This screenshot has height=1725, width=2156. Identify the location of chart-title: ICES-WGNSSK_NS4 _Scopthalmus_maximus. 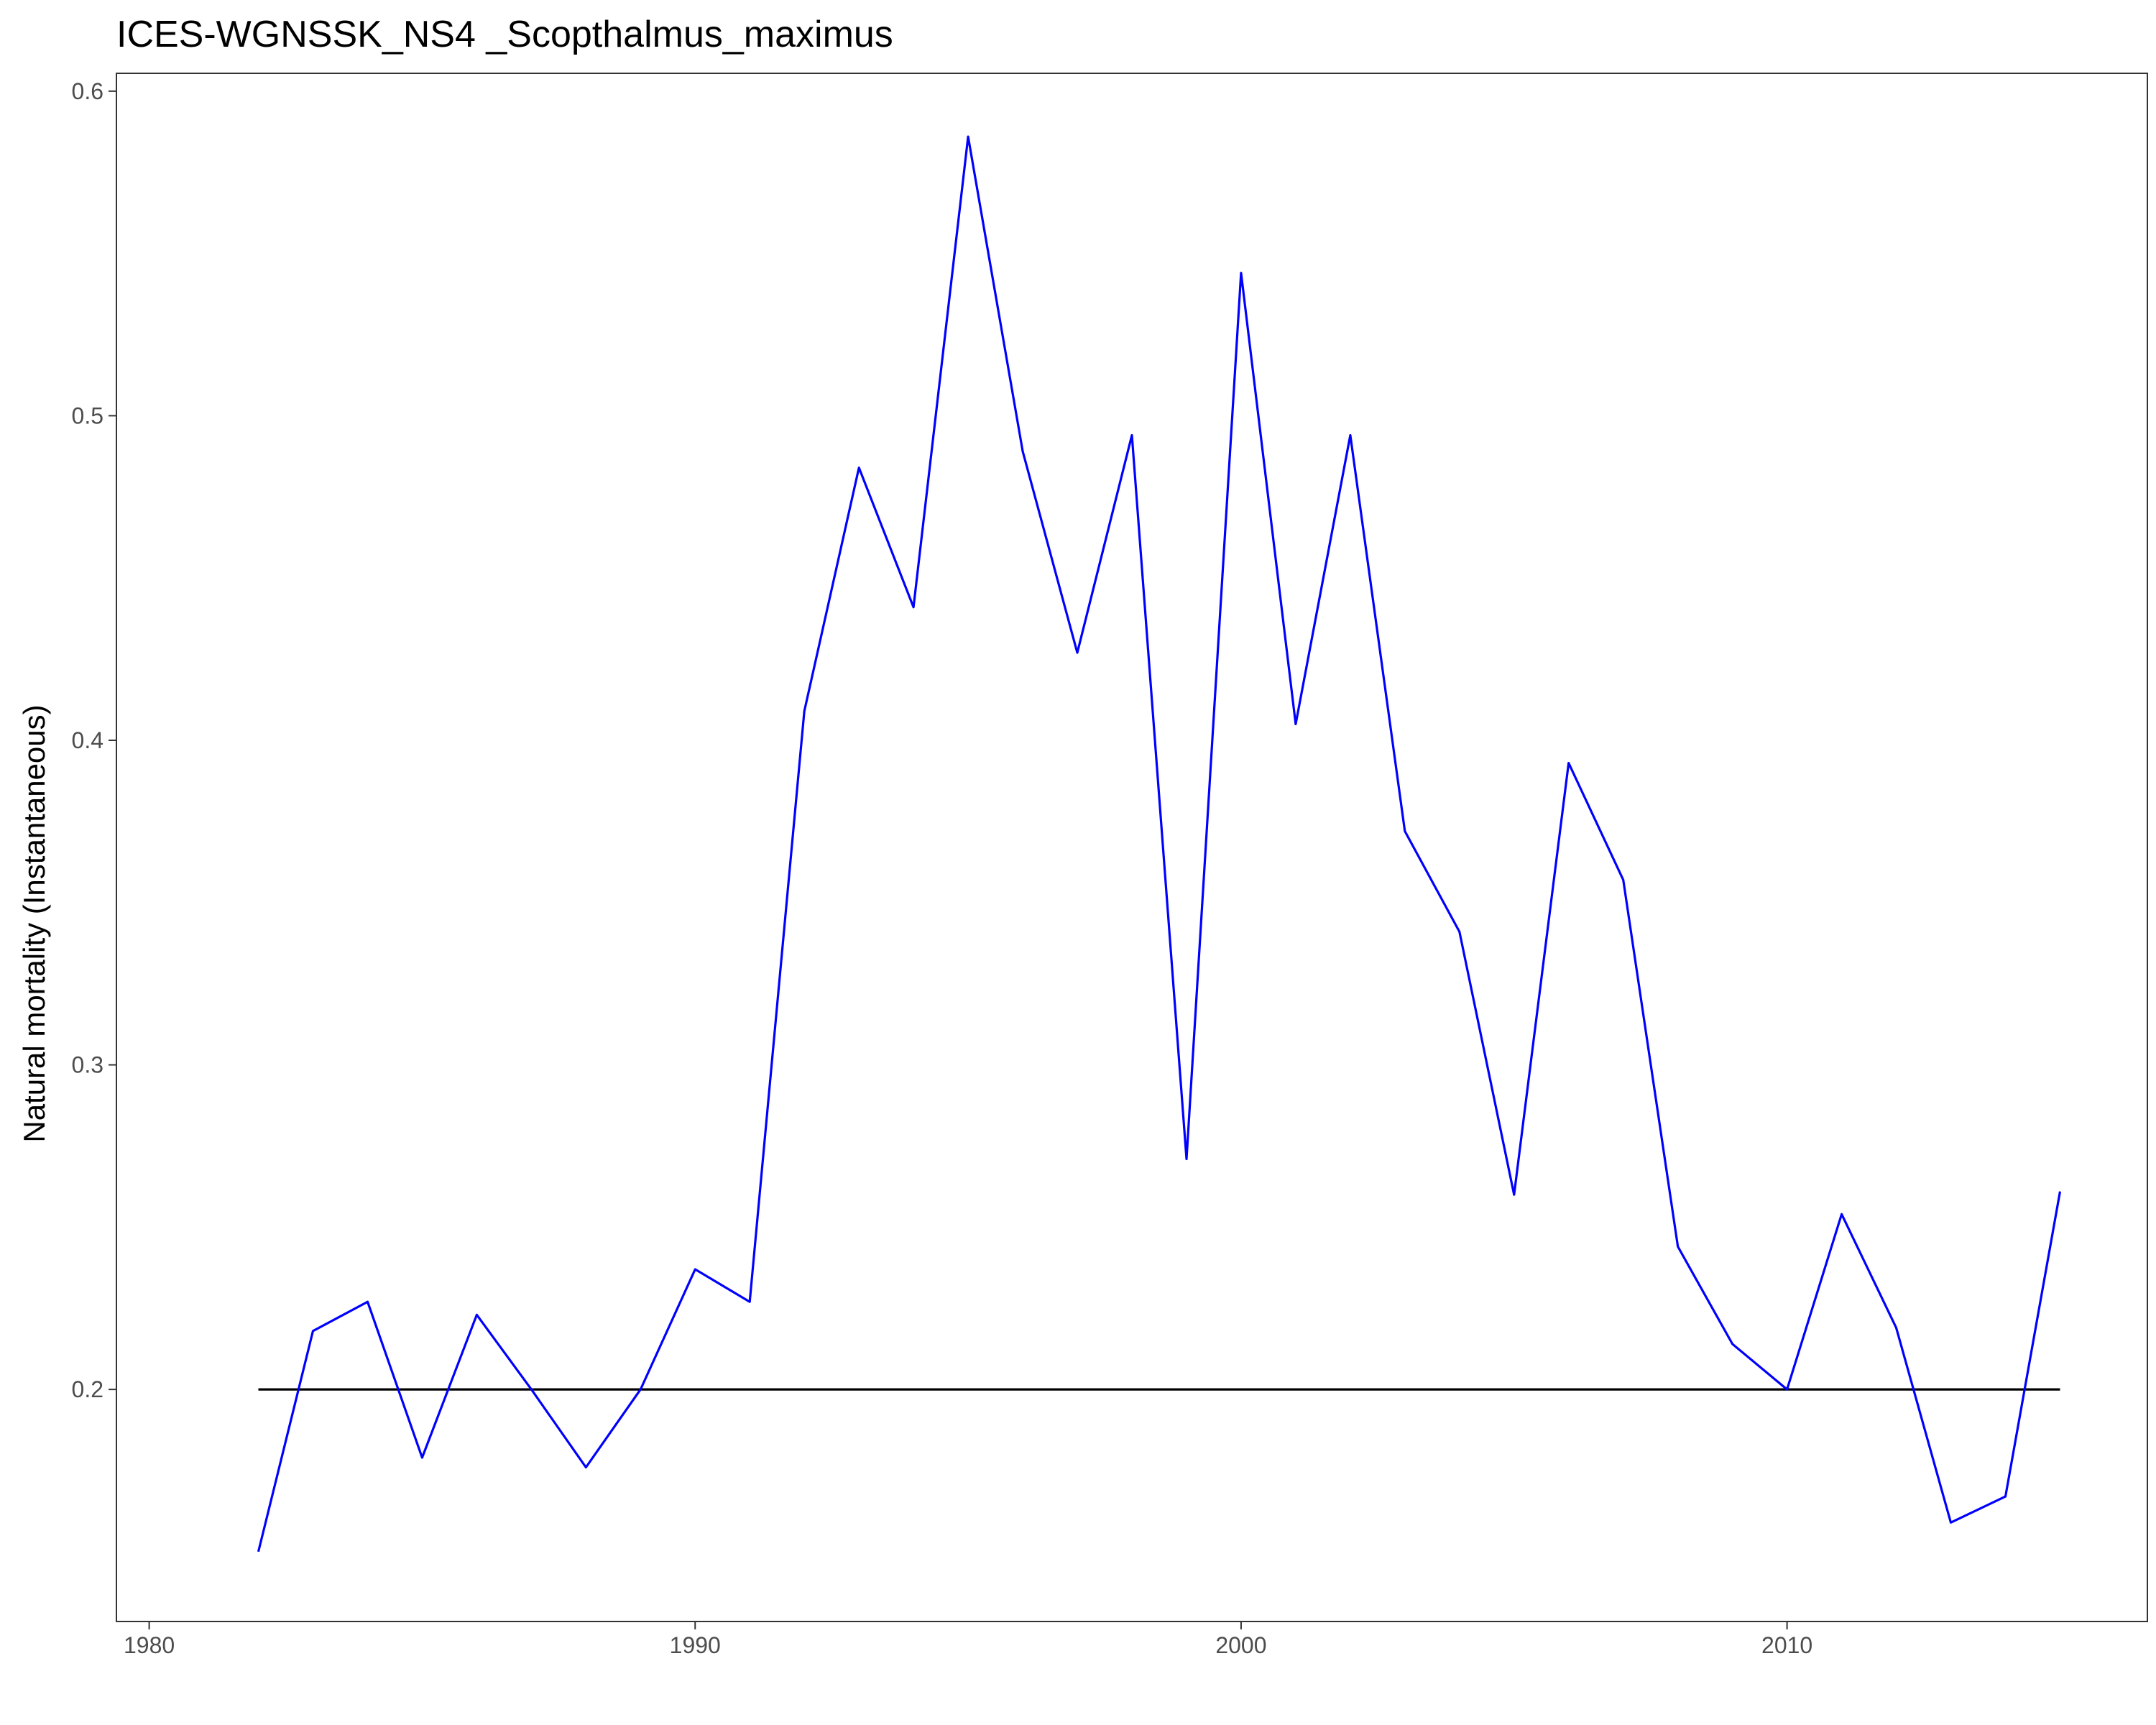
(504, 34).